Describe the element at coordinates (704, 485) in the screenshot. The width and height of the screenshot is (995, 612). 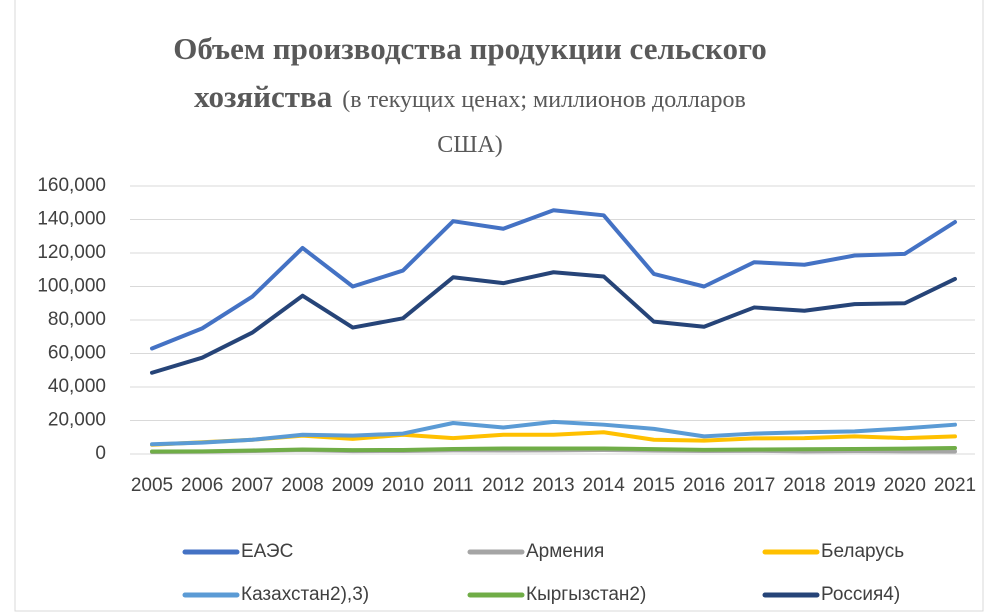
I see `x-tick-label: 2016` at that location.